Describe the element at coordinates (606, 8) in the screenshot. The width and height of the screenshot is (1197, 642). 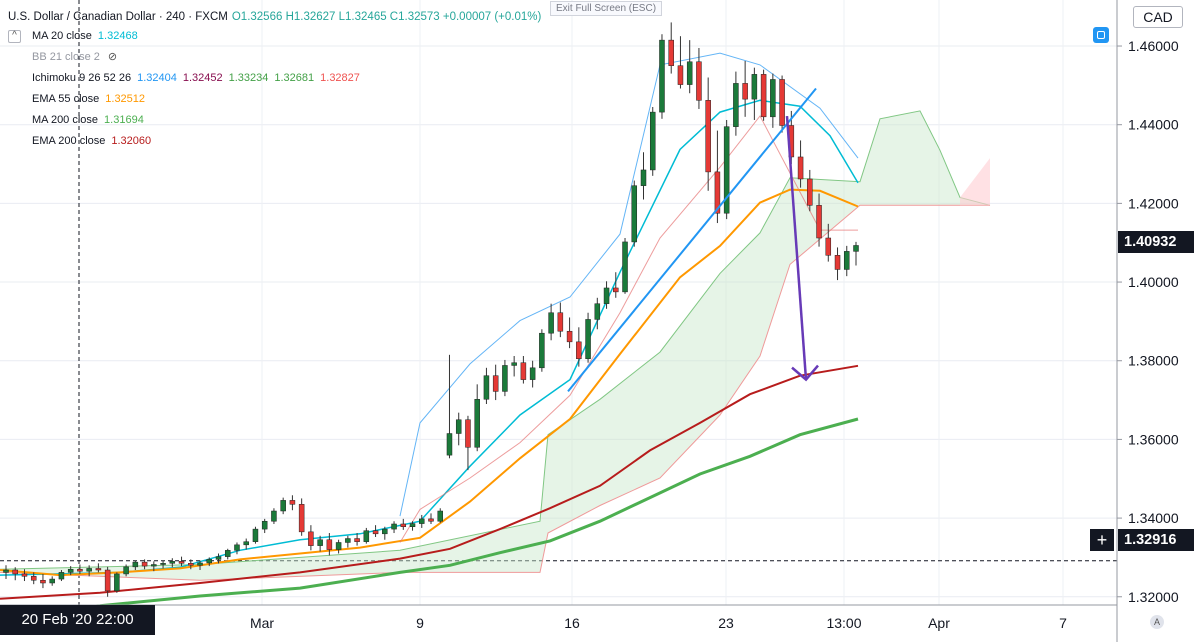
I see `exit-fullscreen-tooltip: Exit Full Screen (ESC)` at that location.